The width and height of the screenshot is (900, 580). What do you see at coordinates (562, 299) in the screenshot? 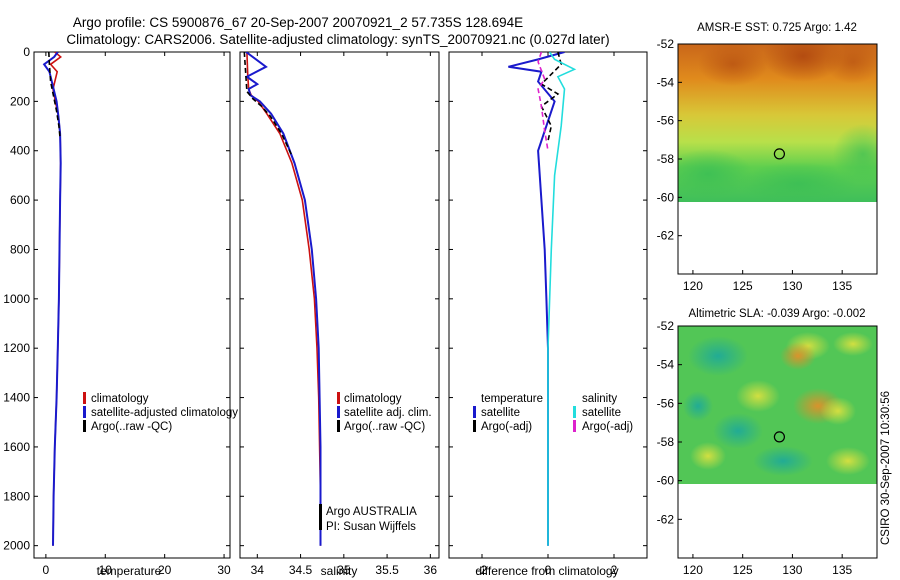
I see `series-line-salinity-satellite` at bounding box center [562, 299].